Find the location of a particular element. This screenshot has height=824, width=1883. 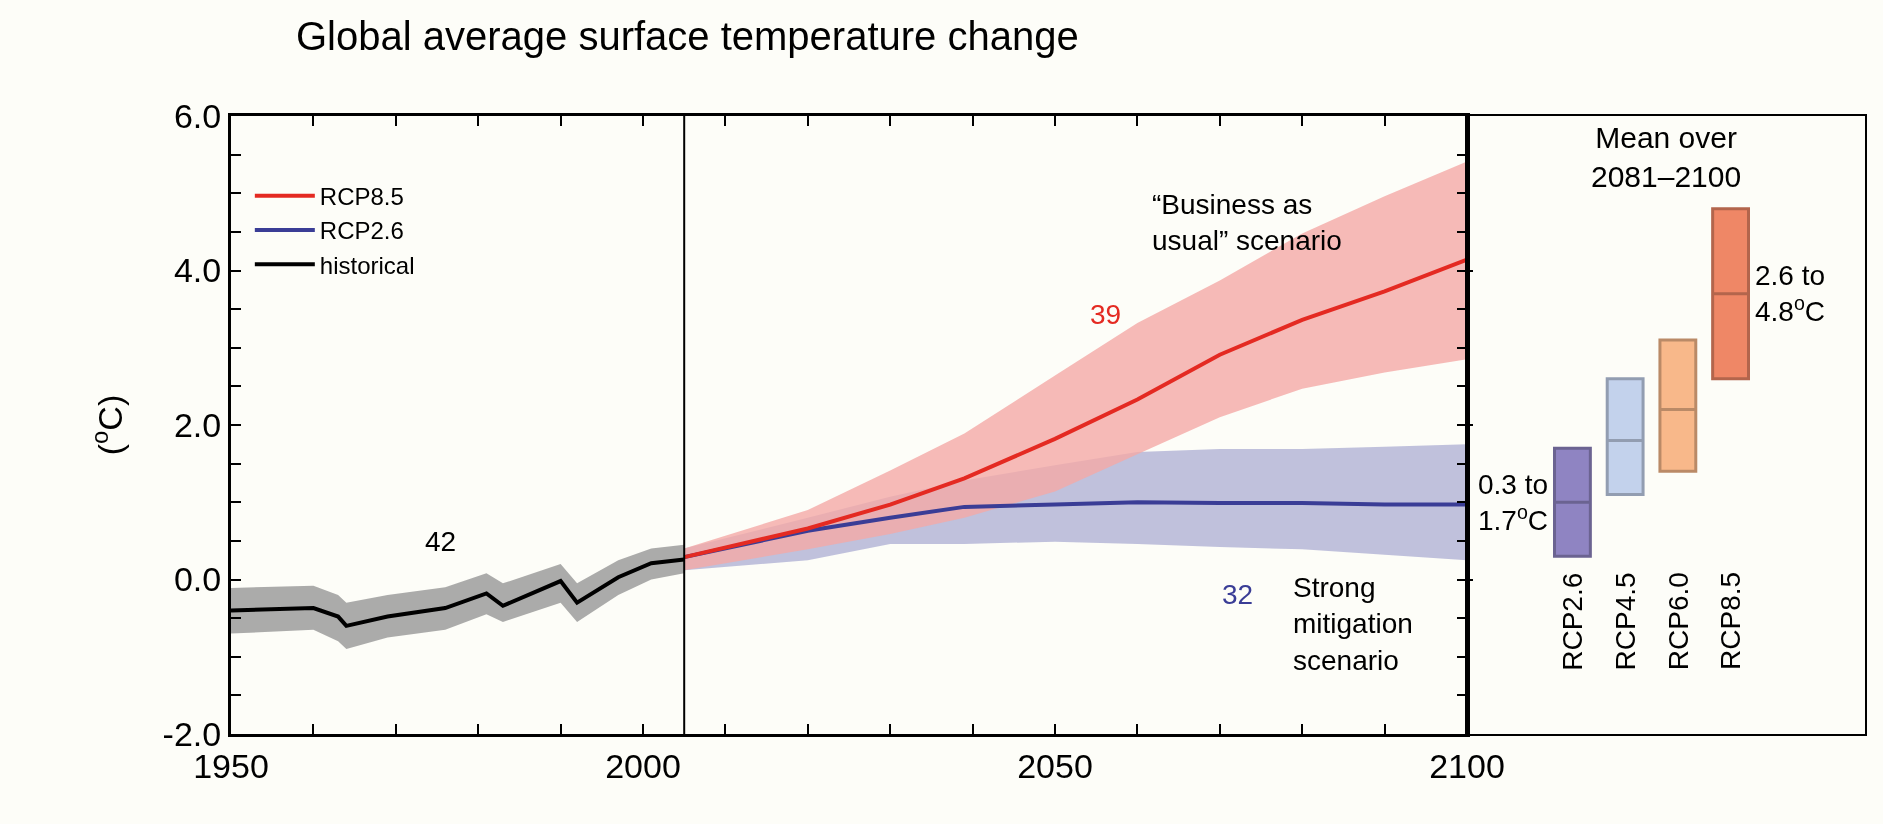

x-tick-label: 2000 is located at coordinates (643, 765).